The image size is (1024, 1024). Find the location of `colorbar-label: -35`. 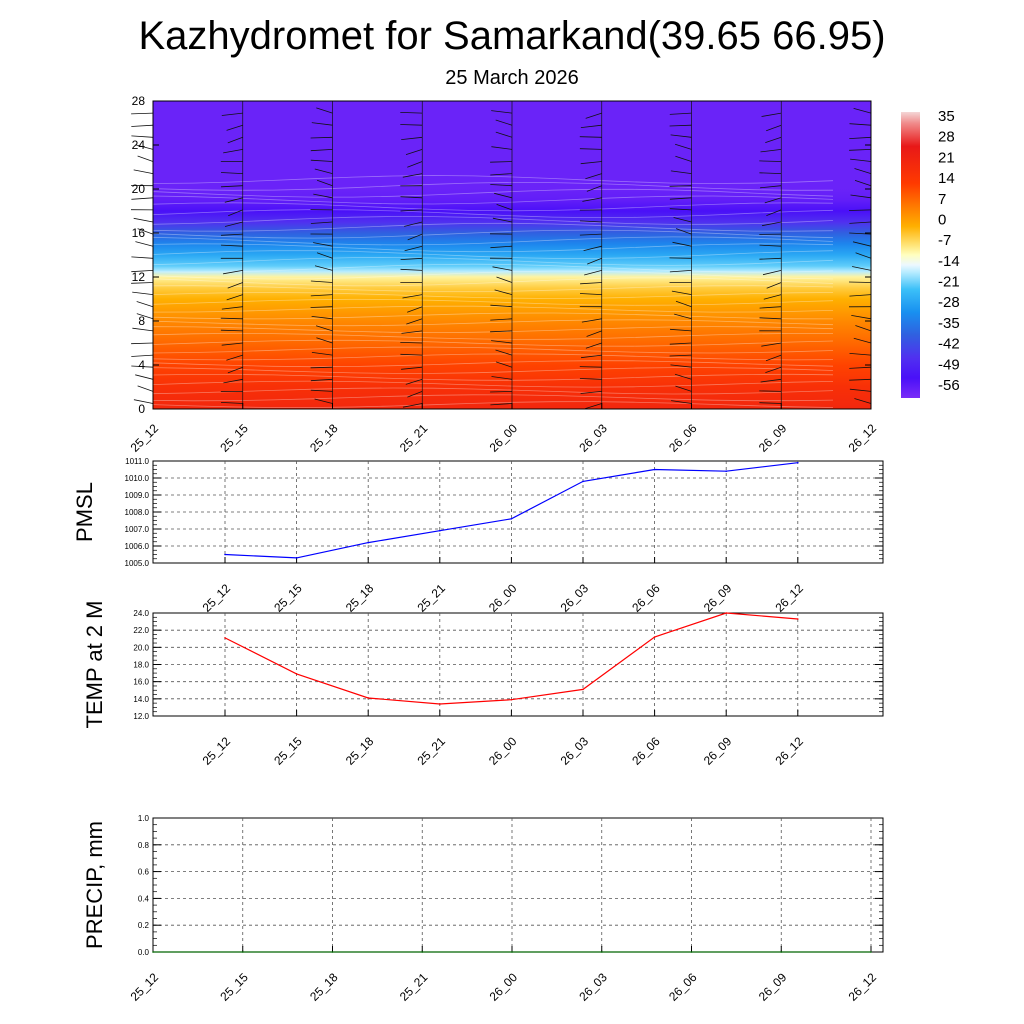

colorbar-label: -35 is located at coordinates (949, 323).